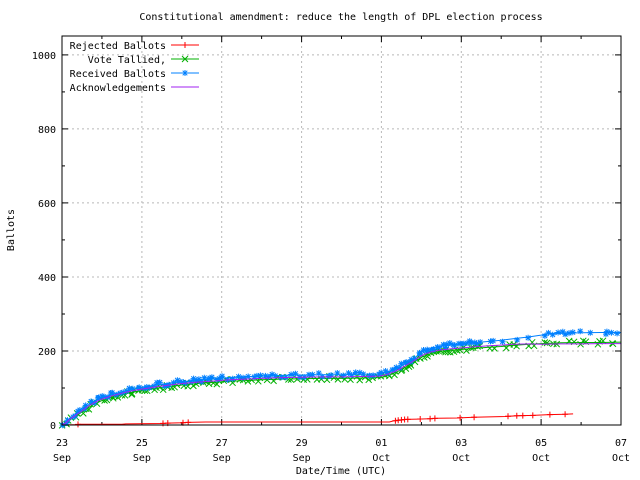 The height and width of the screenshot is (480, 640). What do you see at coordinates (62, 443) in the screenshot?
I see `x-tick-label: 23` at bounding box center [62, 443].